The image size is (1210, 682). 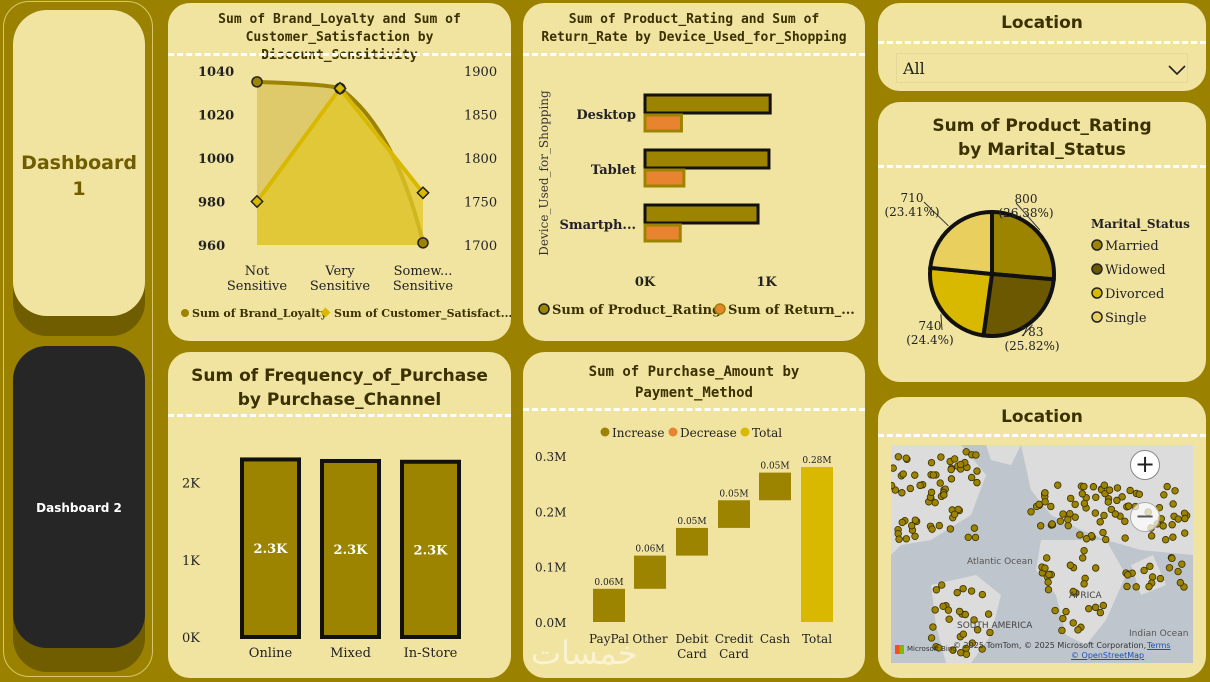 What do you see at coordinates (480, 246) in the screenshot?
I see `y-right-tick-label: 1700` at bounding box center [480, 246].